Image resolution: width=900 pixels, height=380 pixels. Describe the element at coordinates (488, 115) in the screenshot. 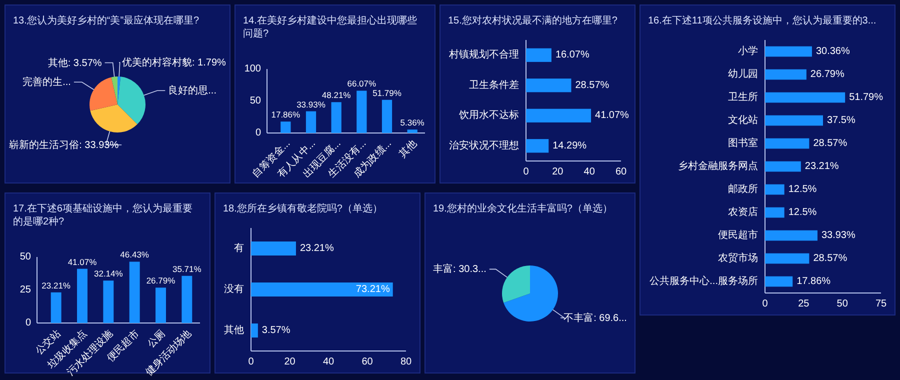

I see `y-tick-label: 饮用水不达标` at that location.